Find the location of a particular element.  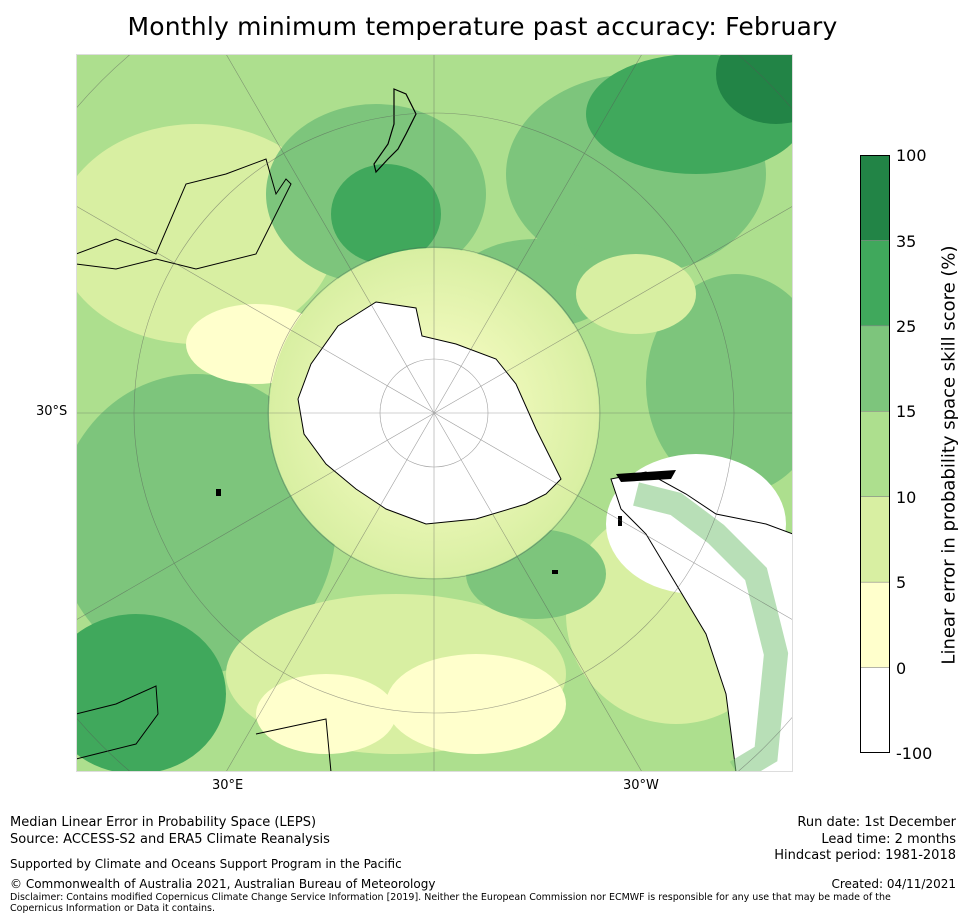

south-america-land-skill is located at coordinates (711, 627).